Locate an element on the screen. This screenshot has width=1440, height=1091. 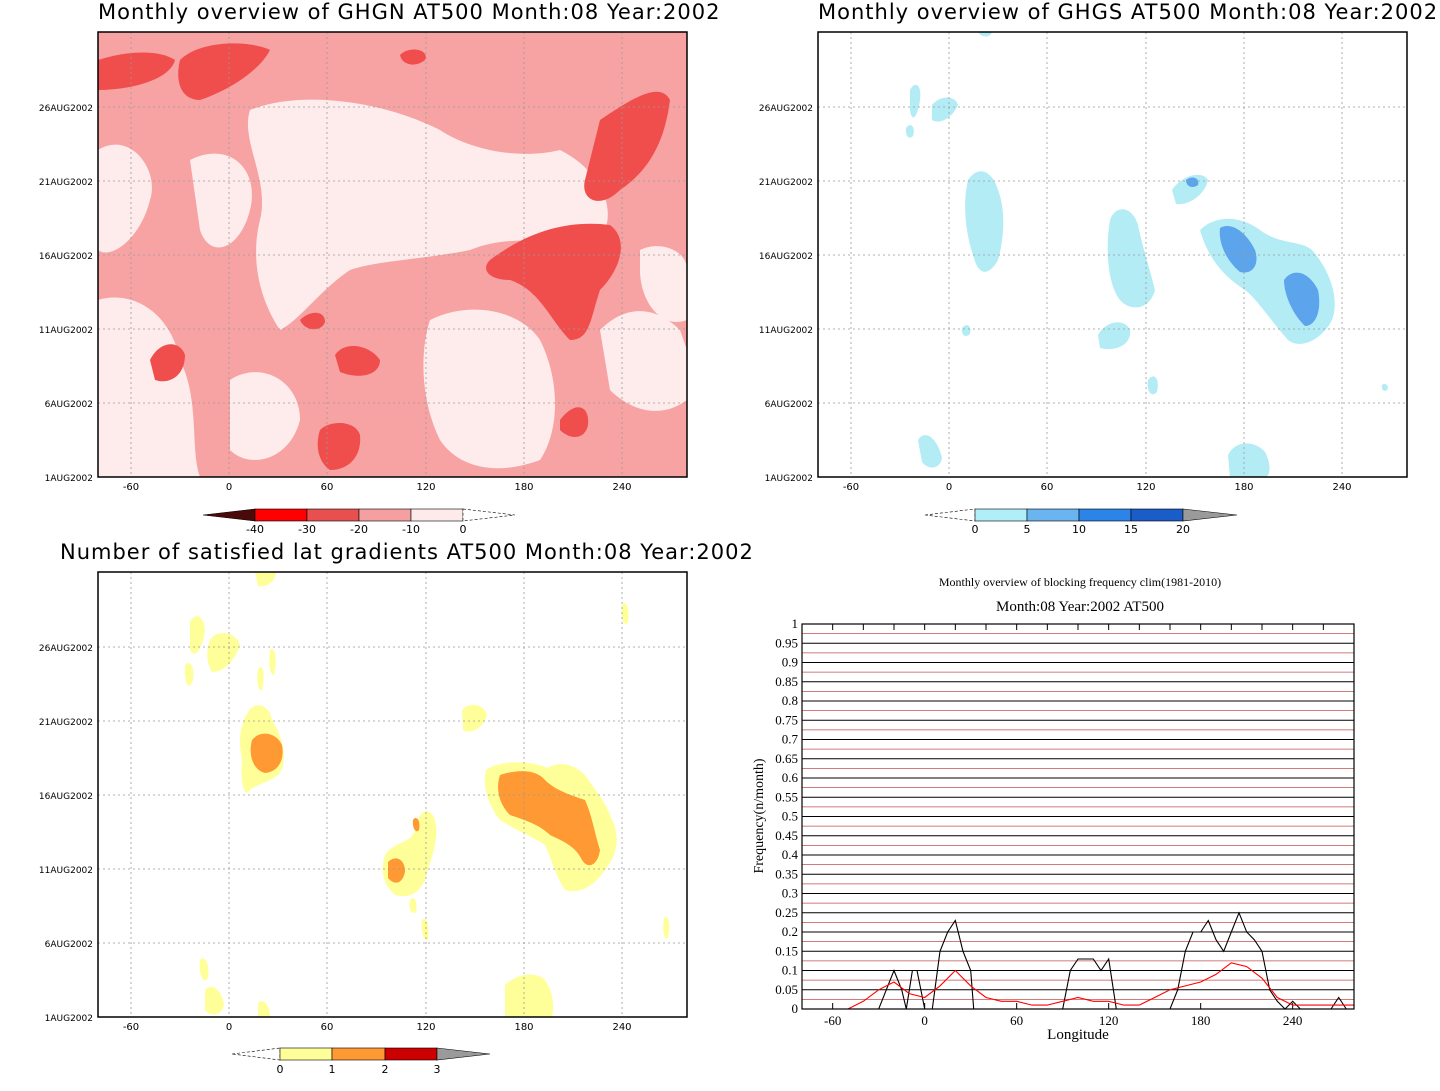
ghgn-ytick: 6AUG2002 is located at coordinates (69, 405).